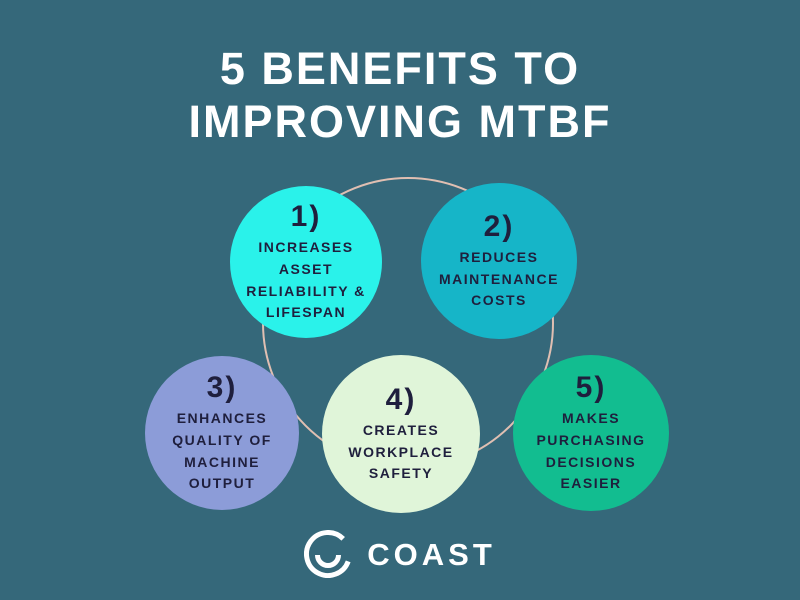  Describe the element at coordinates (499, 278) in the screenshot. I see `benefit-label: REDUCES MAINTENANCE COSTS` at that location.